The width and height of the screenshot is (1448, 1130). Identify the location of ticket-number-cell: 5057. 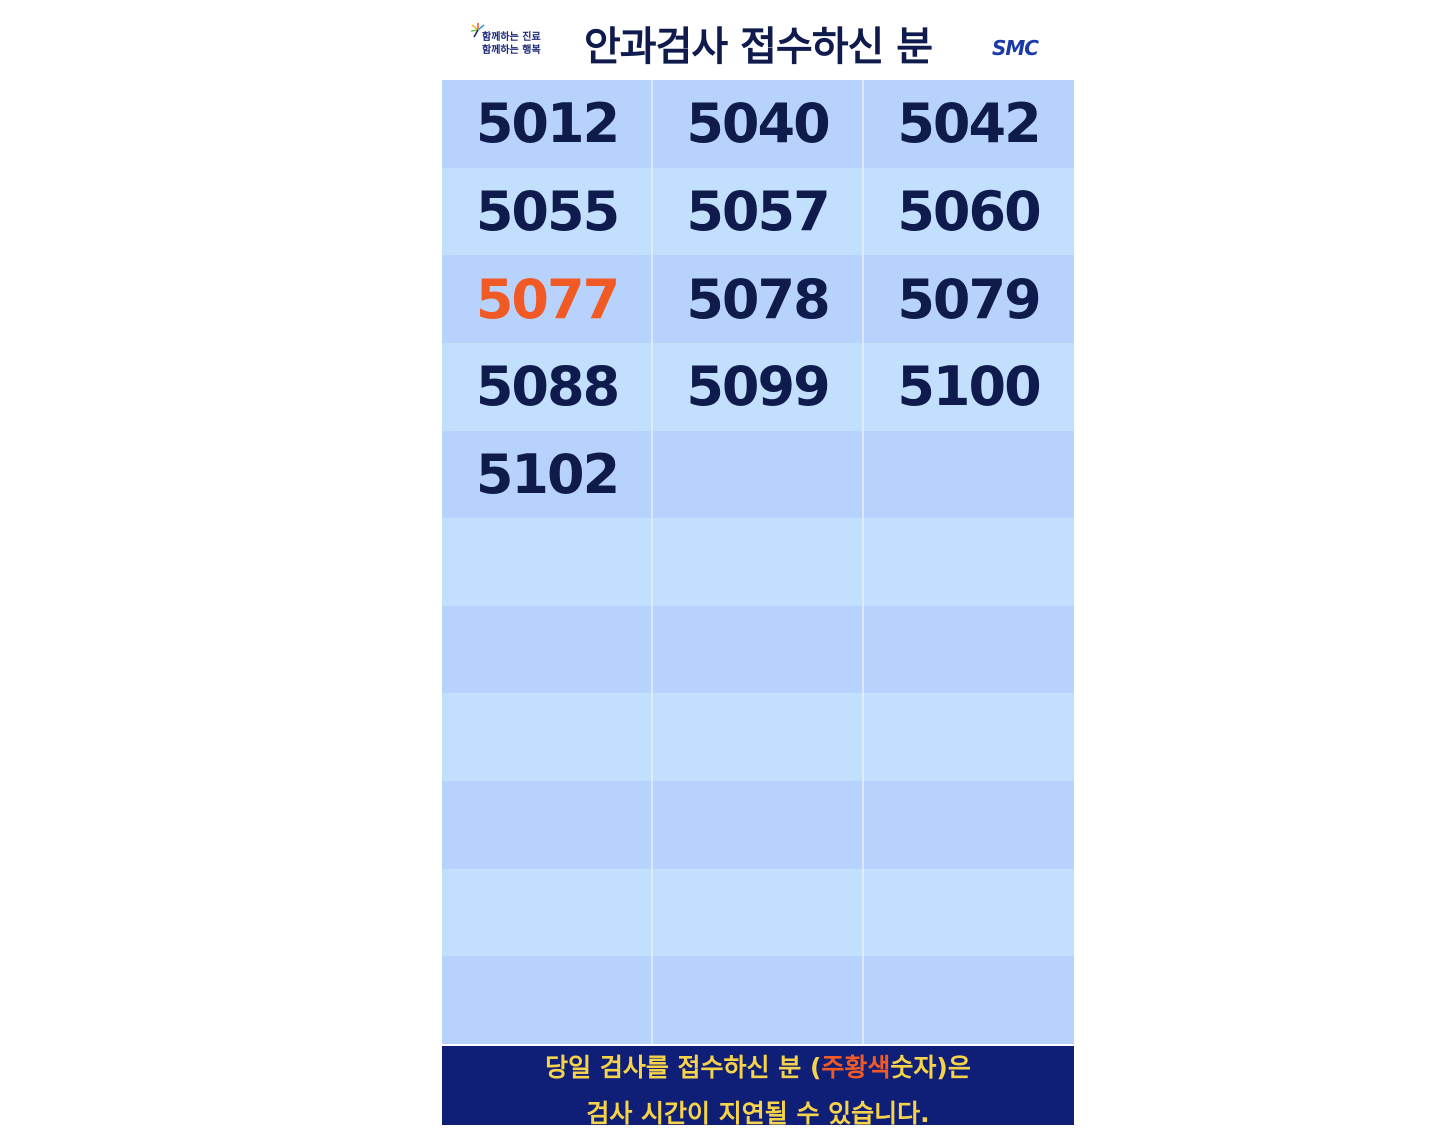
(758, 211).